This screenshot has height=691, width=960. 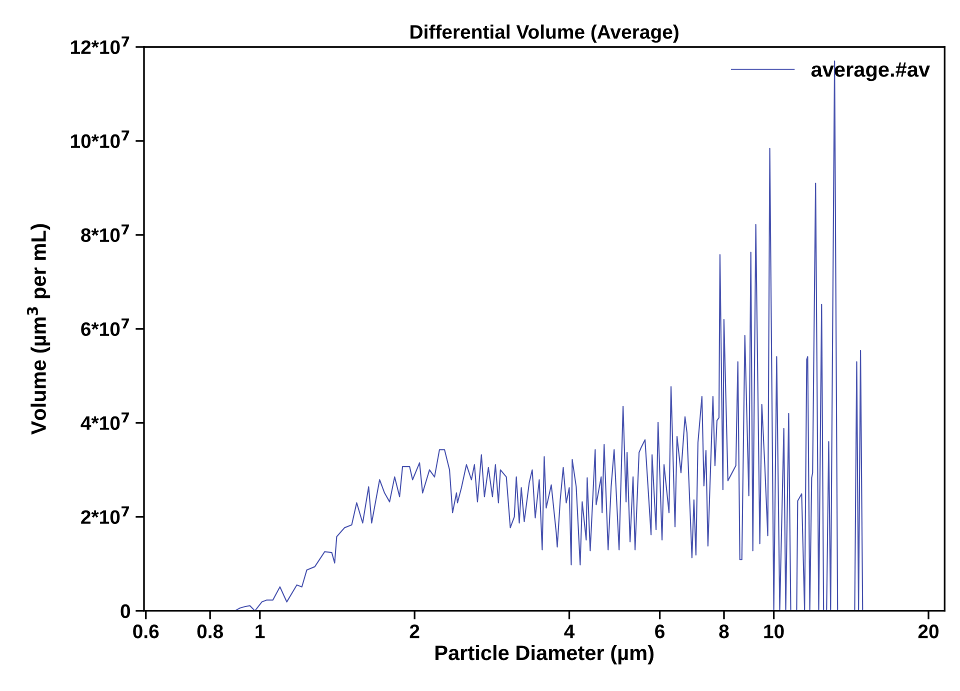 What do you see at coordinates (569, 631) in the screenshot?
I see `x-tick-label: 4` at bounding box center [569, 631].